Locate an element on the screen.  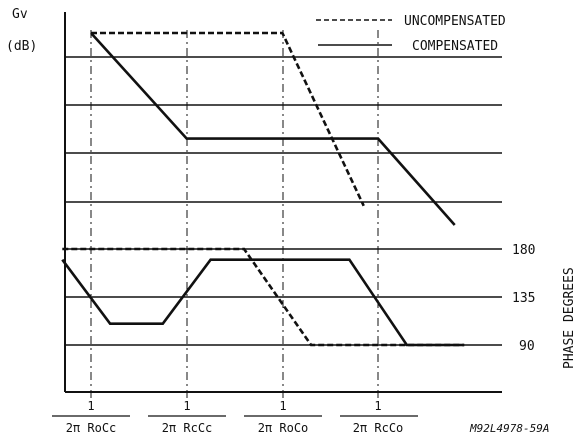
x-tick-denominator: 2π RcCc is located at coordinates (187, 428).